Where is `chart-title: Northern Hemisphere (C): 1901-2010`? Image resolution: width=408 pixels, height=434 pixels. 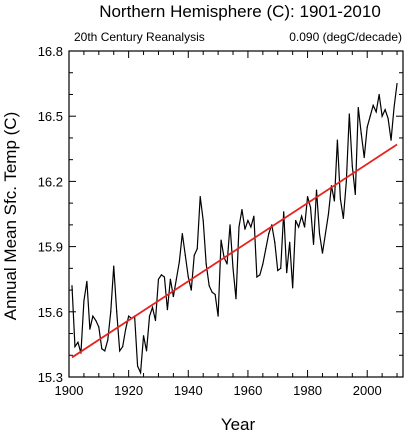
chart-title: Northern Hemisphere (C): 1901-2010 is located at coordinates (240, 11).